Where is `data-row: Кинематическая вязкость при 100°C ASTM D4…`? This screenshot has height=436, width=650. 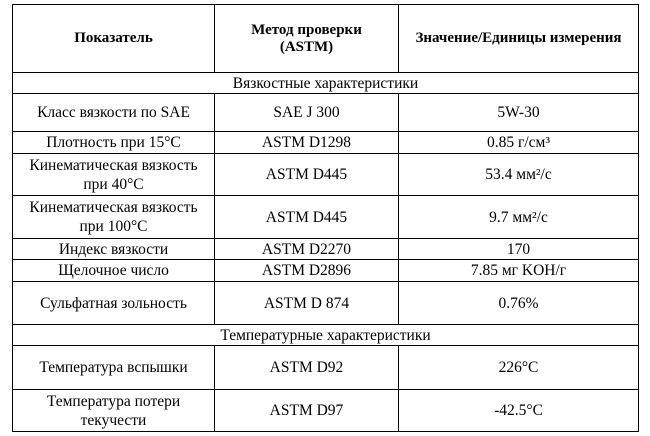
data-row: Кинематическая вязкость при 100°C ASTM D4… is located at coordinates (325, 217).